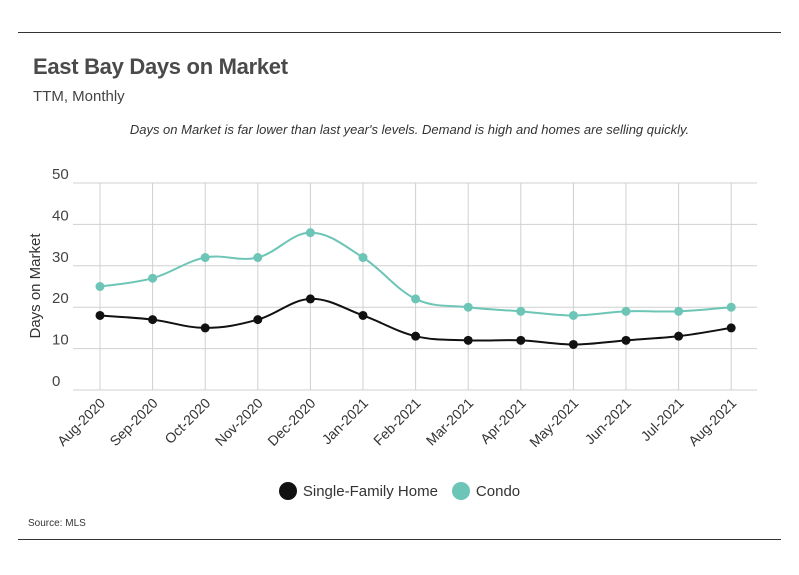 The width and height of the screenshot is (799, 575). What do you see at coordinates (60, 340) in the screenshot?
I see `y-tick-label: 10` at bounding box center [60, 340].